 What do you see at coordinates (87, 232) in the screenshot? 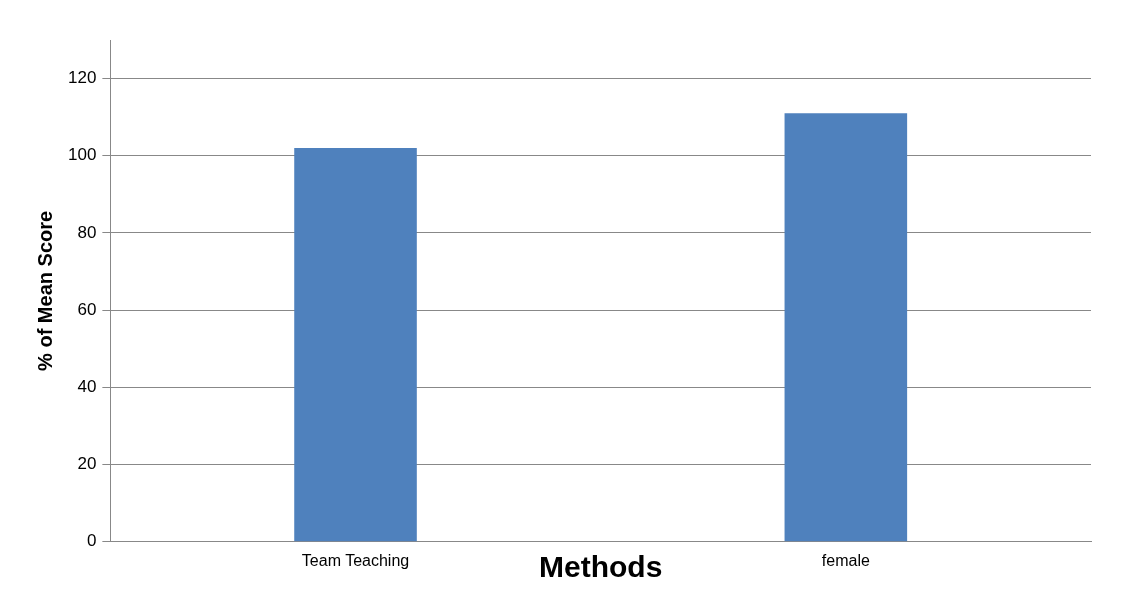
I see `y-tick-label: 80` at bounding box center [87, 232].